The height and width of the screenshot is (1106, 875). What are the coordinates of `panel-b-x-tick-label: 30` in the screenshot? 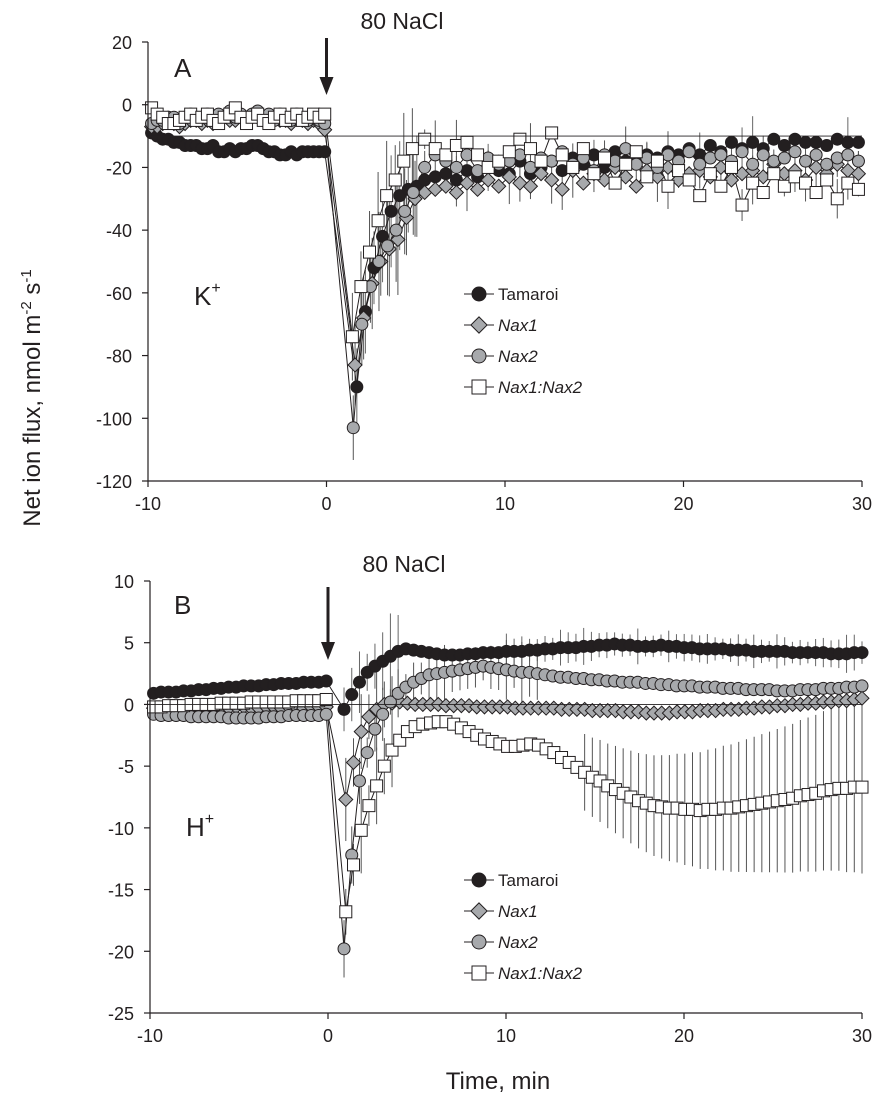 It's located at (862, 1036).